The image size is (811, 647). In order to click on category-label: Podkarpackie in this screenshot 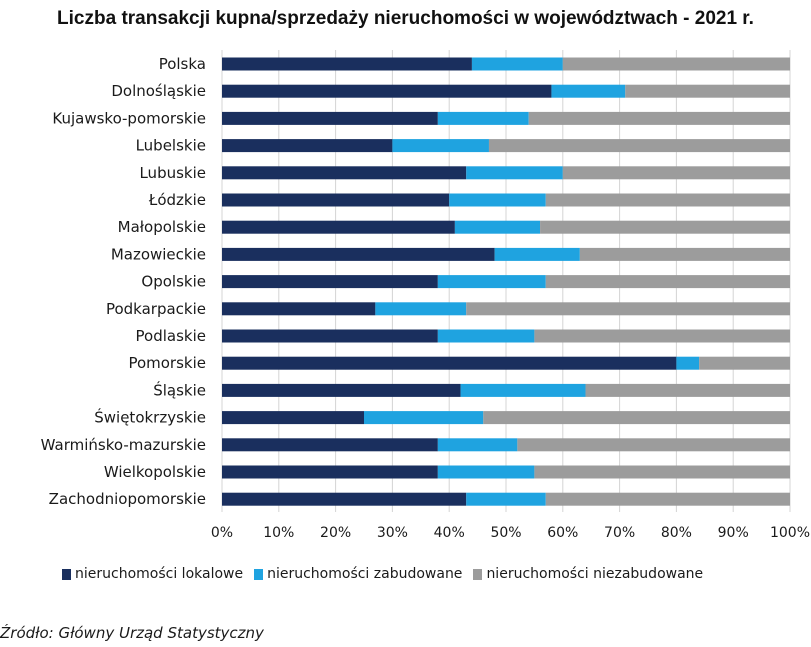, I will do `click(156, 309)`.